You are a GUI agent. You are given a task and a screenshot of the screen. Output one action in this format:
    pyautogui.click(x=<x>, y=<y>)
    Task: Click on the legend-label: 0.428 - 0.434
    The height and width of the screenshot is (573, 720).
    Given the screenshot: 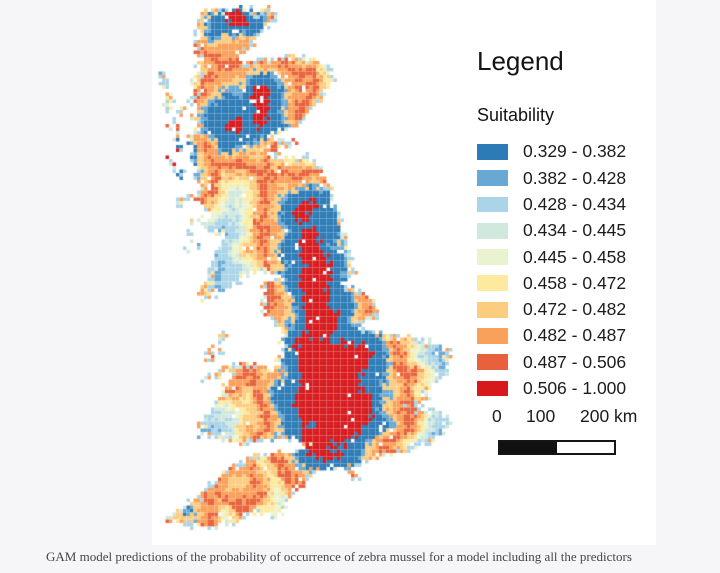 What is the action you would take?
    pyautogui.click(x=575, y=204)
    